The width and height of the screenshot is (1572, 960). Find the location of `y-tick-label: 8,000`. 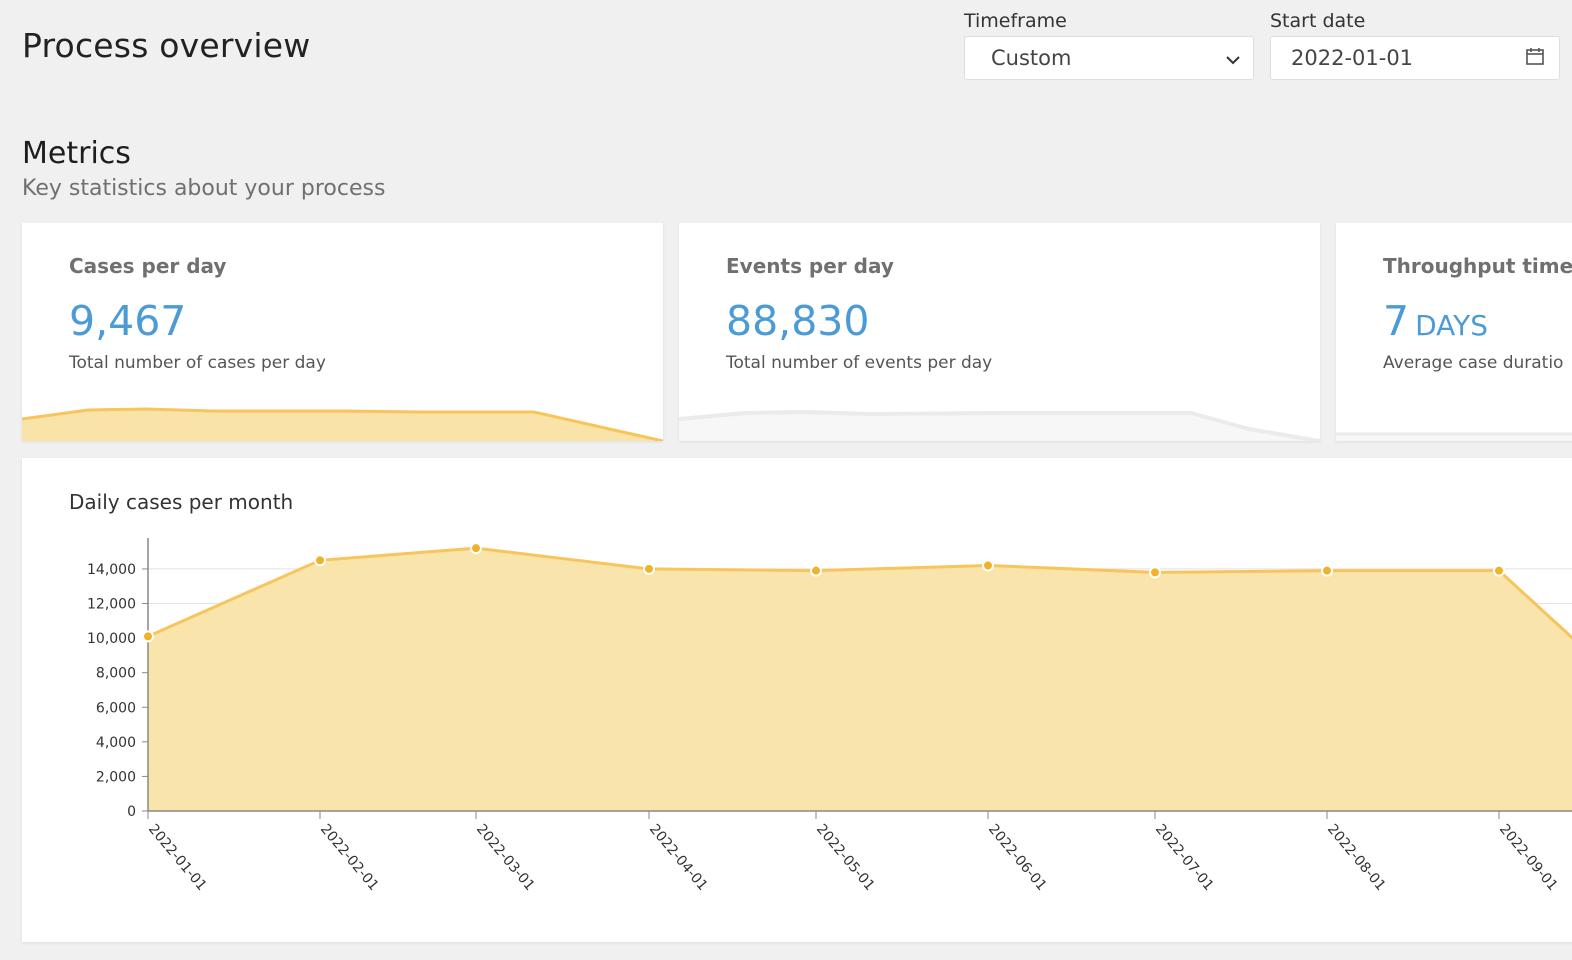

y-tick-label: 8,000 is located at coordinates (116, 674).